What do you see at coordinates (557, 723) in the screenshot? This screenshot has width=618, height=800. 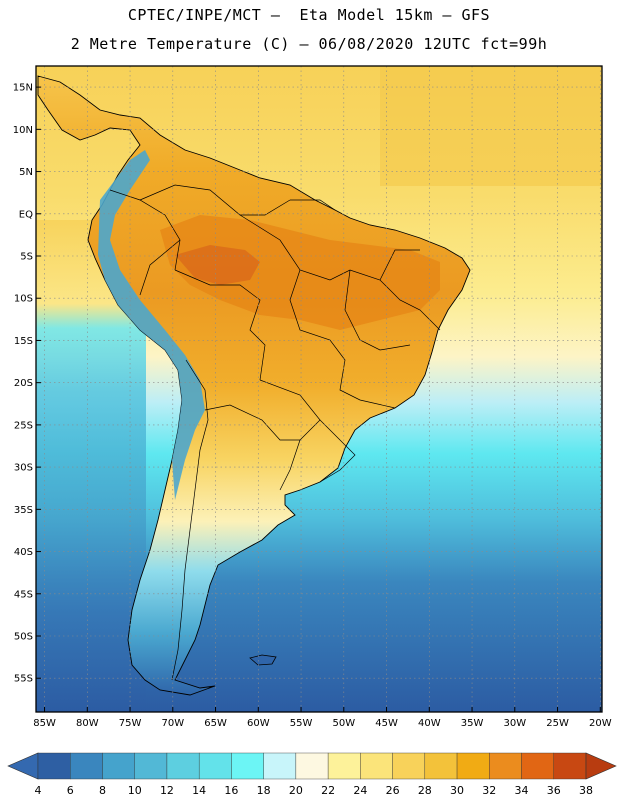 I see `lon-tick-label: 25W` at bounding box center [557, 723].